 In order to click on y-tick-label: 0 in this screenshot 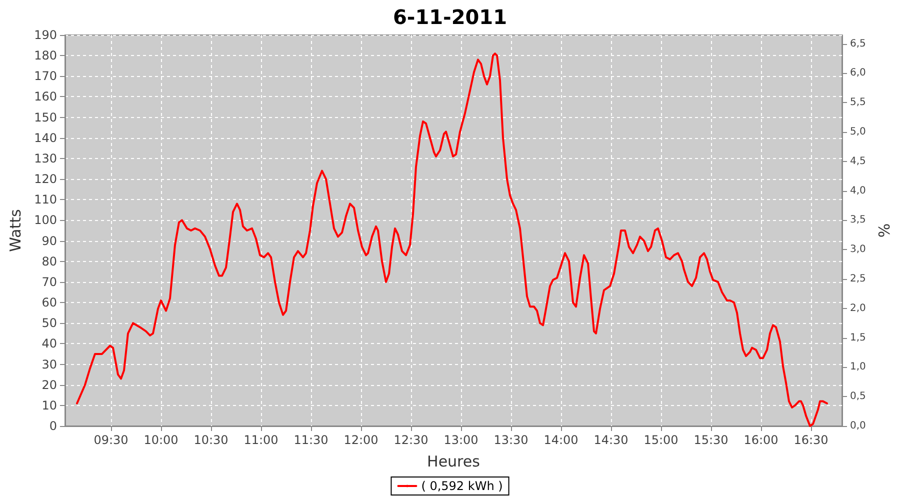, I will do `click(53, 426)`.